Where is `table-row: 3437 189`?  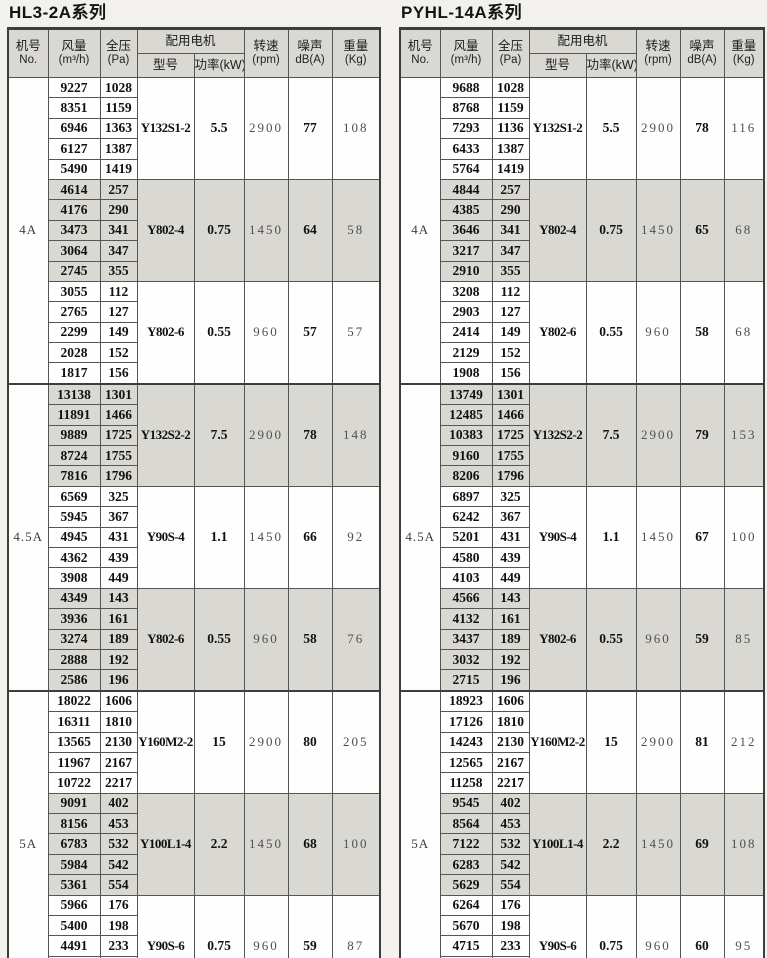 table-row: 3437 189 is located at coordinates (582, 639).